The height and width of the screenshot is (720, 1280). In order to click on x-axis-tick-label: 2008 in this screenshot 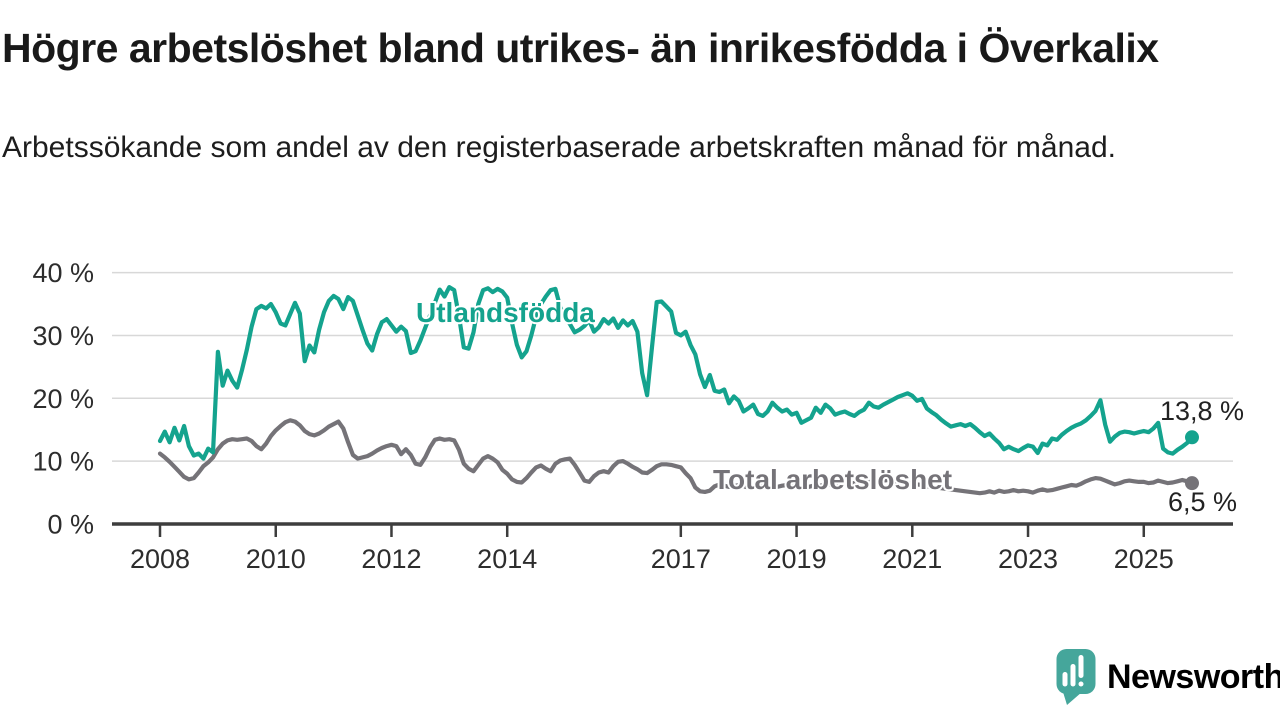, I will do `click(160, 559)`.